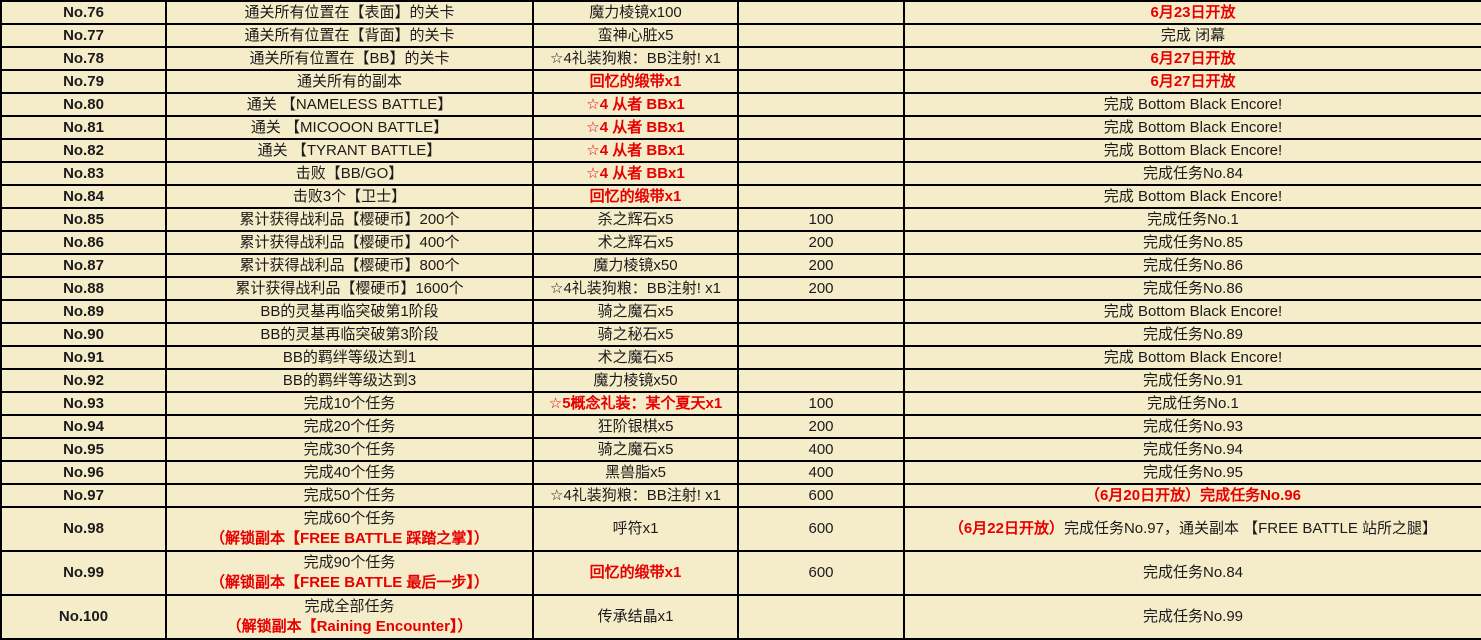  Describe the element at coordinates (635, 380) in the screenshot. I see `quest-reward-text: 魔力棱镜x50` at that location.